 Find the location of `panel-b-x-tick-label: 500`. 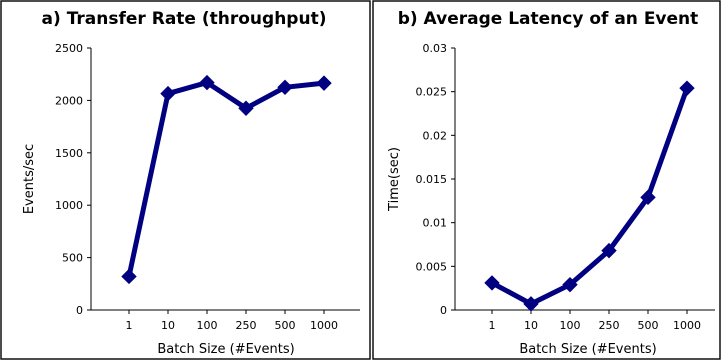

panel-b-x-tick-label: 500 is located at coordinates (648, 325).